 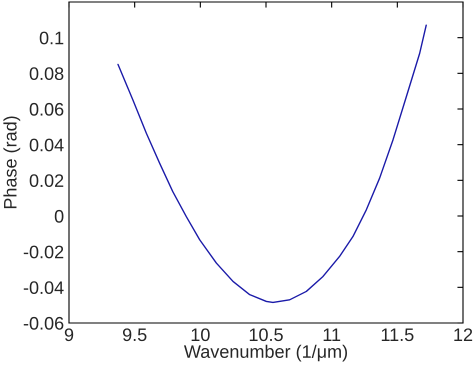 I want to click on y-tick-label: 0.08, so click(x=47, y=73).